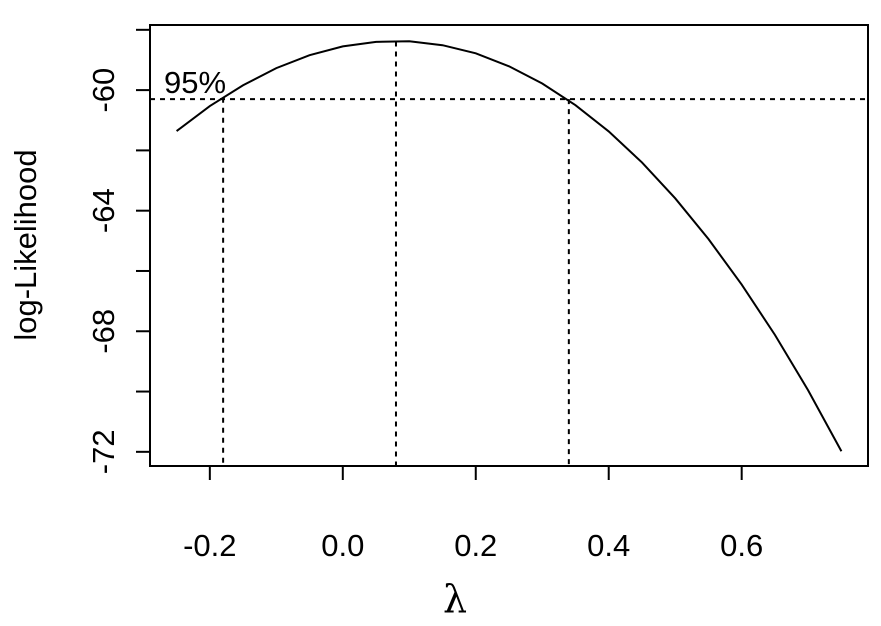 The width and height of the screenshot is (881, 626). I want to click on ci-label: 95%, so click(195, 82).